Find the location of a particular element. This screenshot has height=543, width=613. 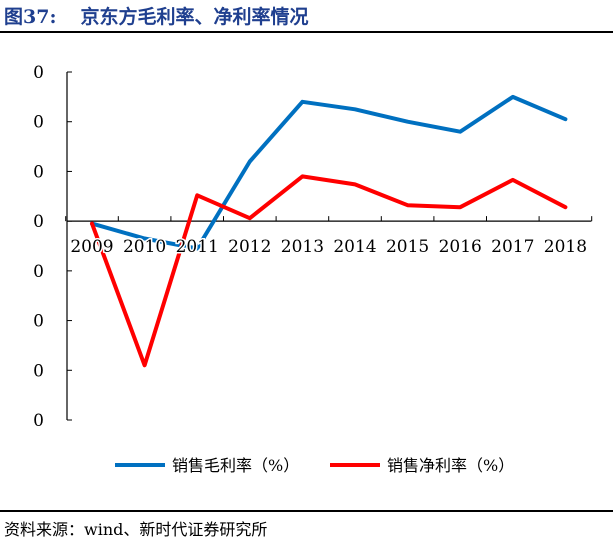

x-tick-label: 2013 is located at coordinates (302, 247).